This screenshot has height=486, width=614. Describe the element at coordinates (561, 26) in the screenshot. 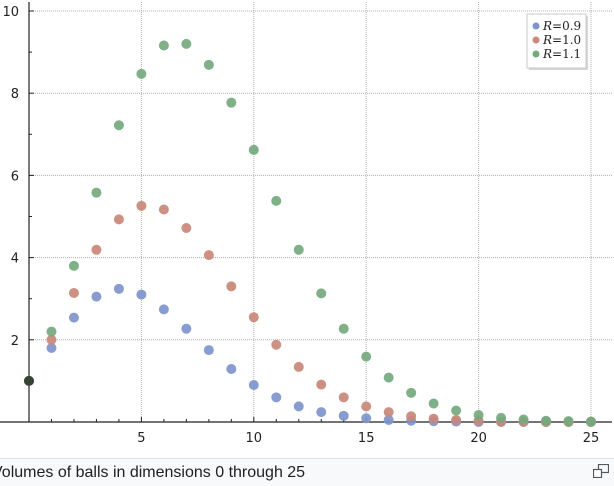

I see `legend-entry: R=0.9` at that location.